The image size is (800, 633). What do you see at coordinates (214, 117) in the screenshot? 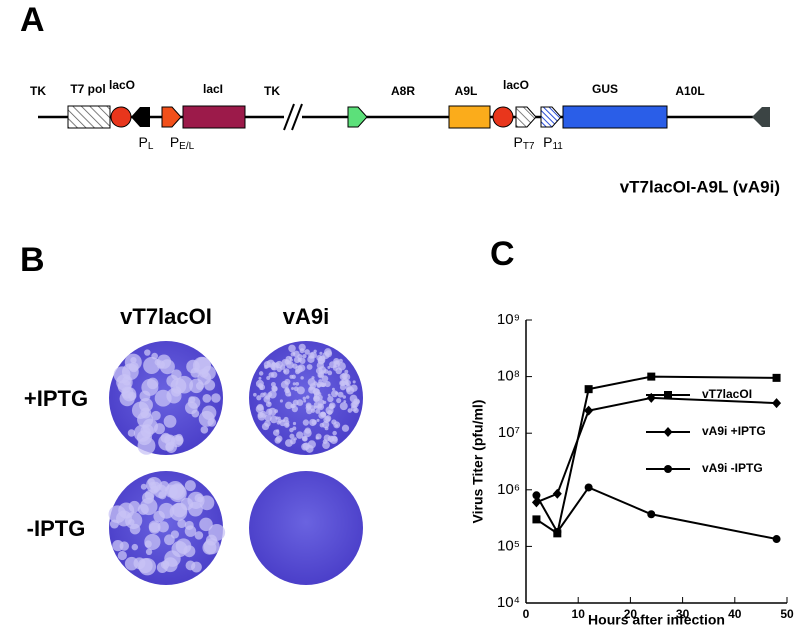
I see `laci-box` at bounding box center [214, 117].